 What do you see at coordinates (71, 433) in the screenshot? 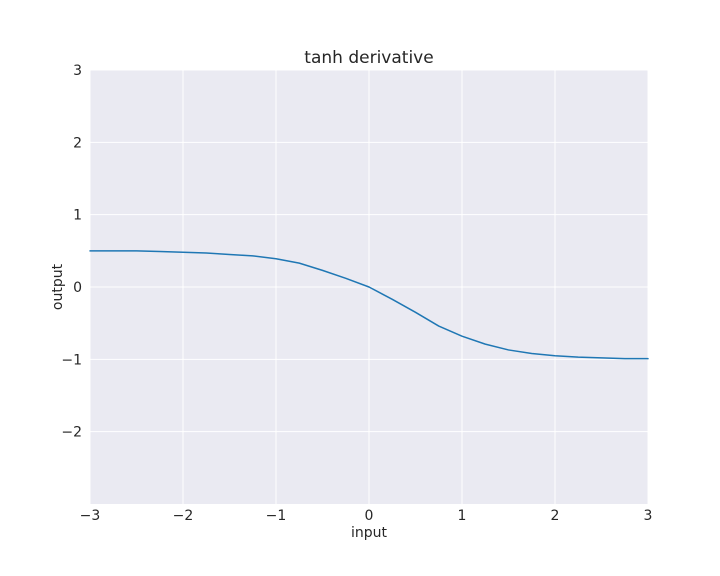
I see `y-tick-label: −2` at bounding box center [71, 433].